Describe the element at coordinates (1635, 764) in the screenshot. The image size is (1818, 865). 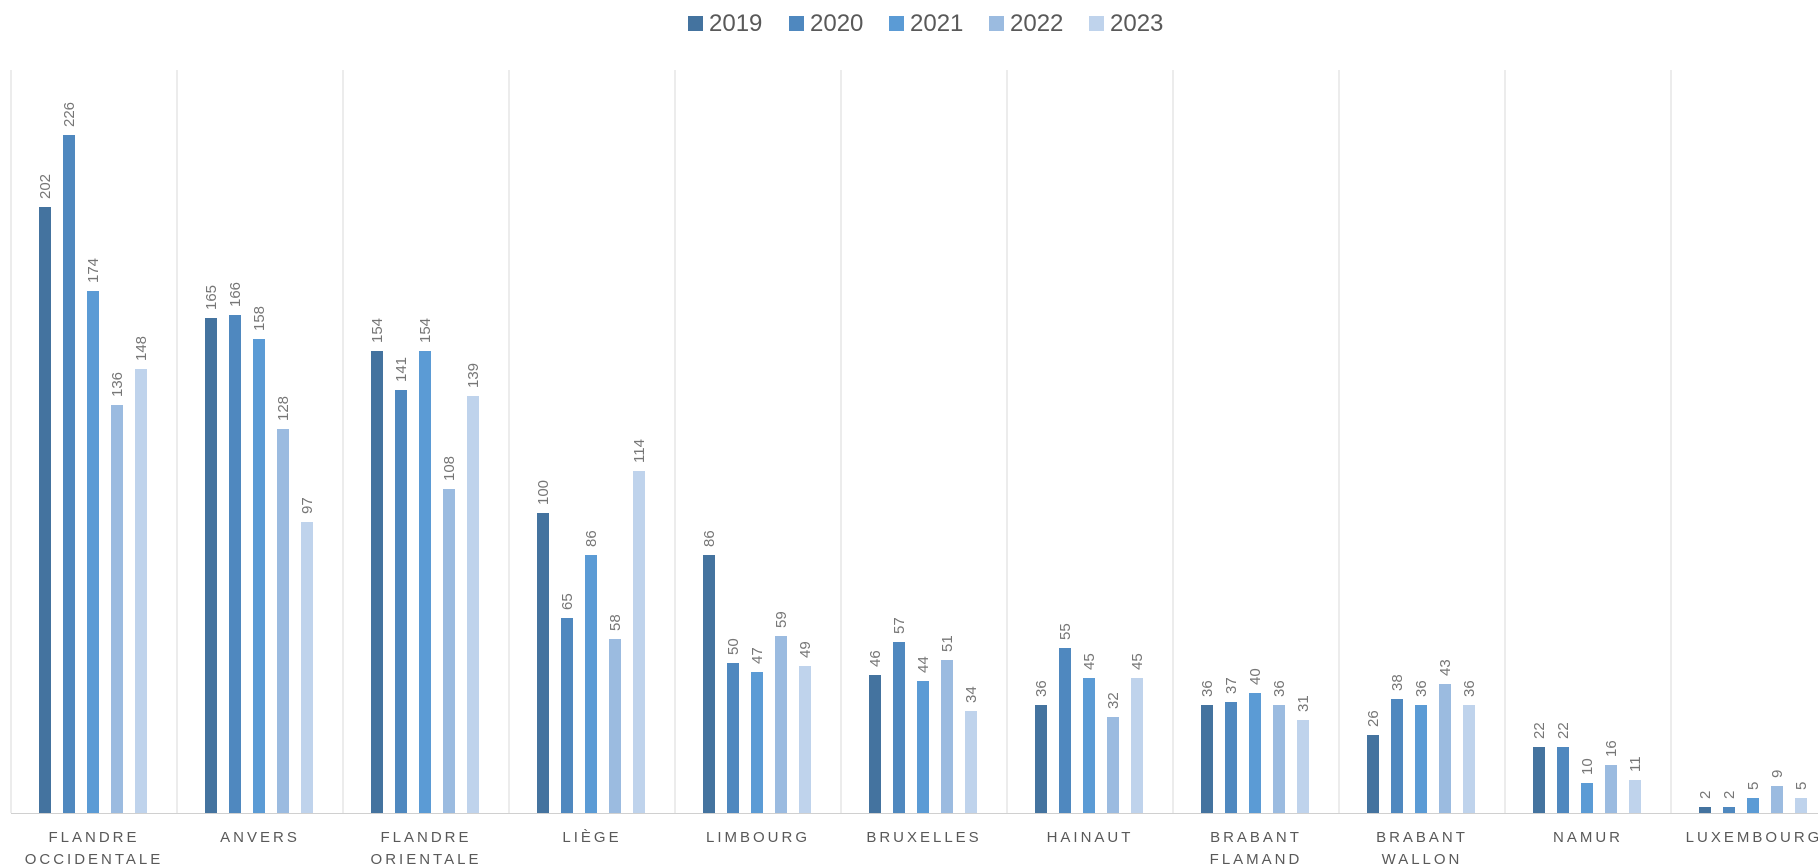
I see `data-label: 11` at that location.